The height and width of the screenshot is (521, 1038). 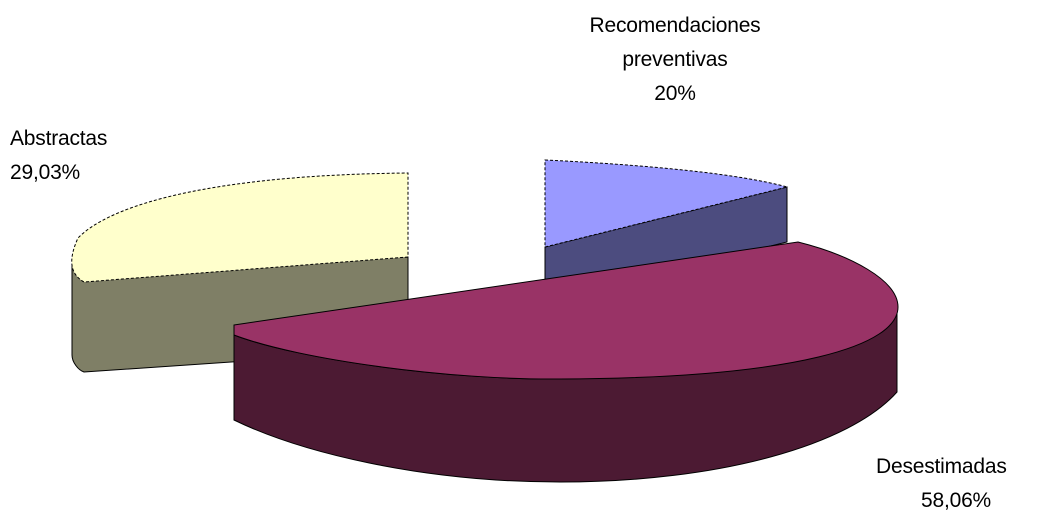 I want to click on label-recomendaciones-value: 20%, so click(x=675, y=93).